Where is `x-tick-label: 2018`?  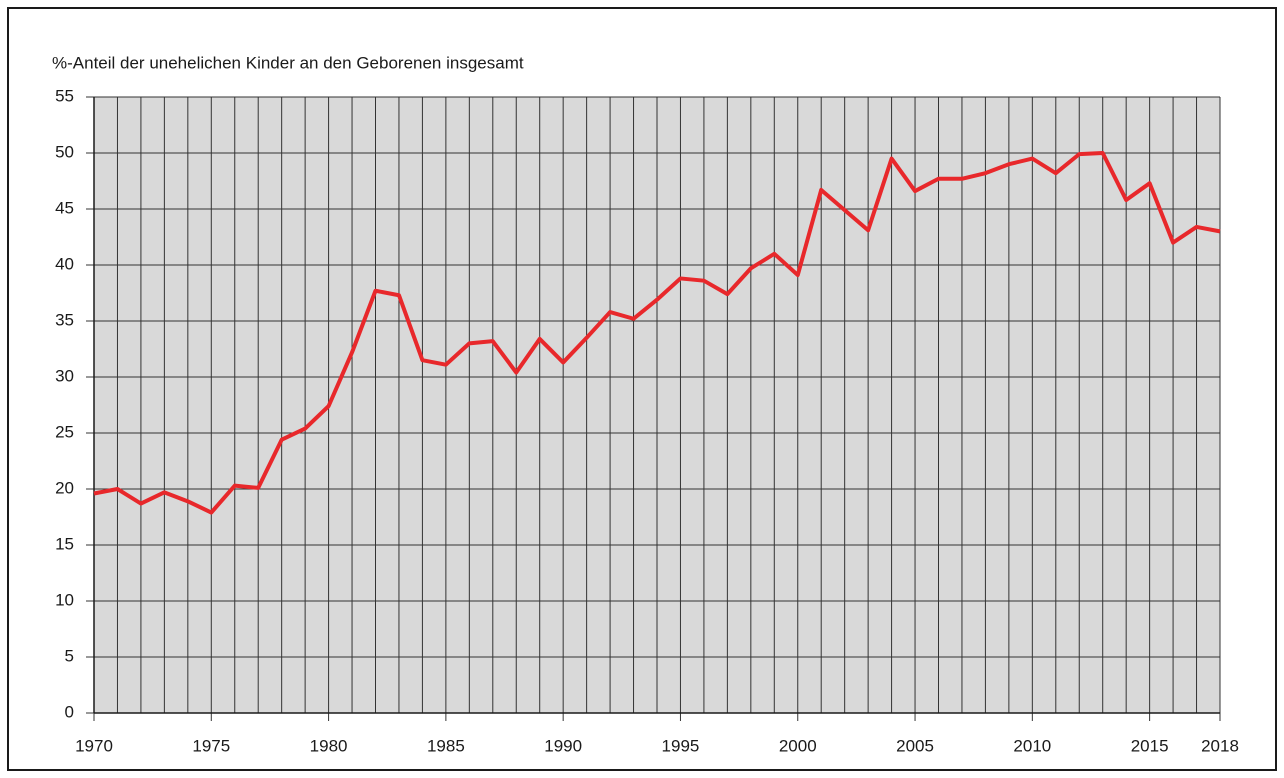 x-tick-label: 2018 is located at coordinates (1220, 745).